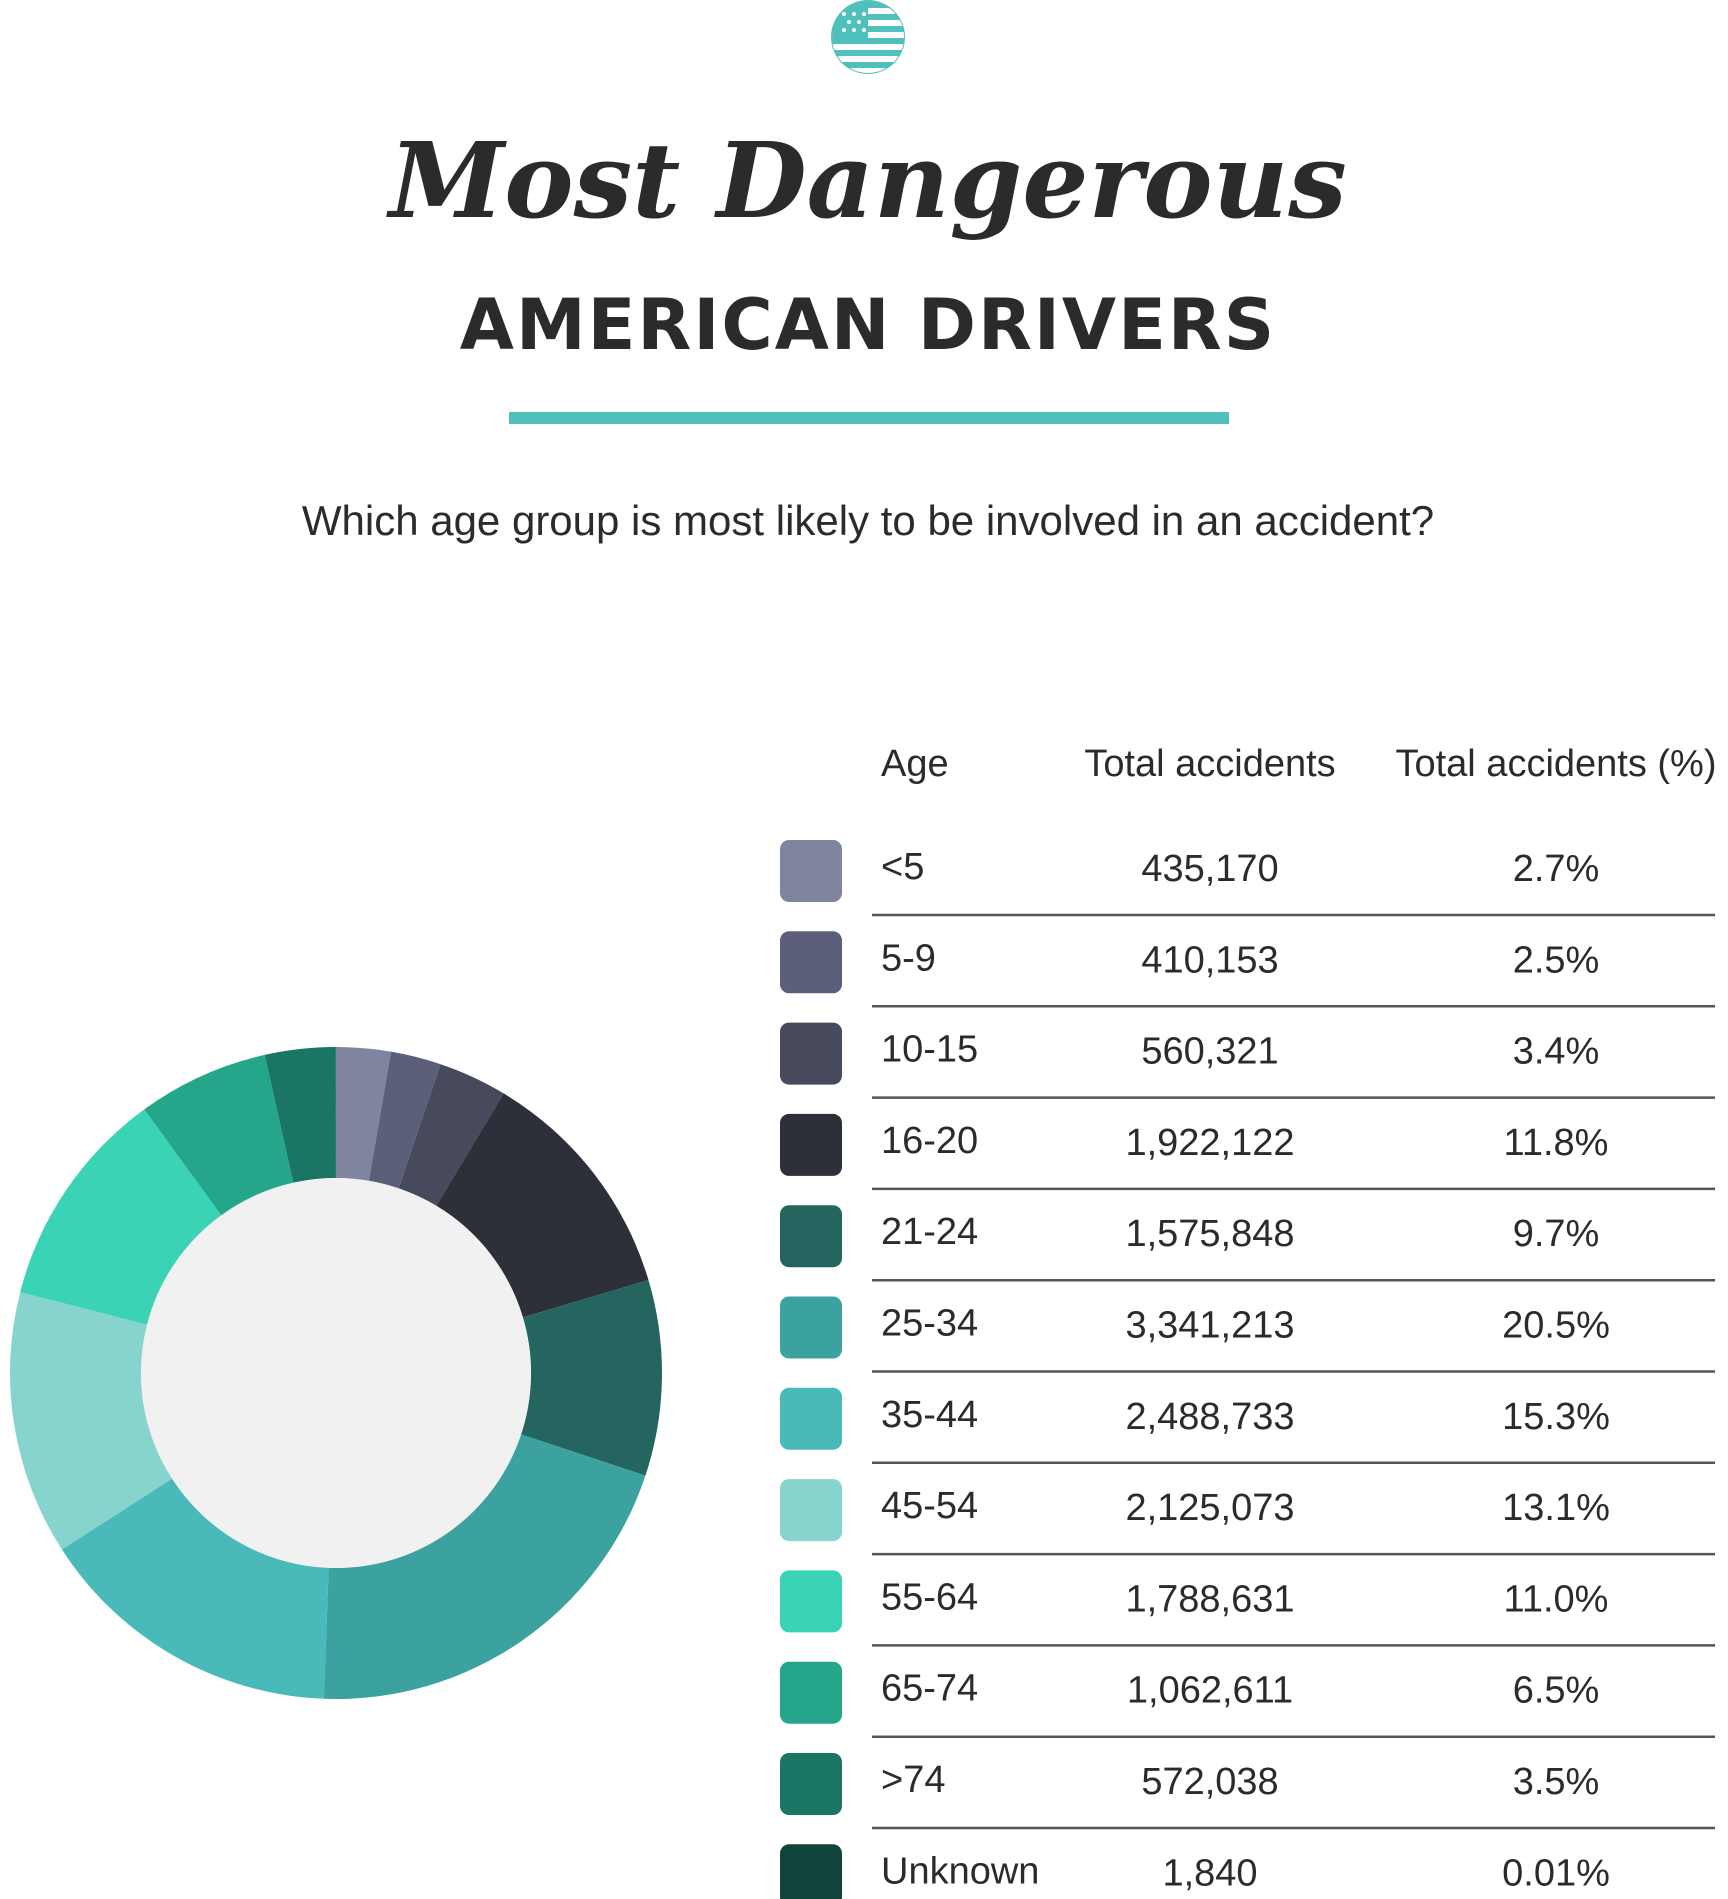  What do you see at coordinates (960, 1871) in the screenshot?
I see `age-label: Unknown` at bounding box center [960, 1871].